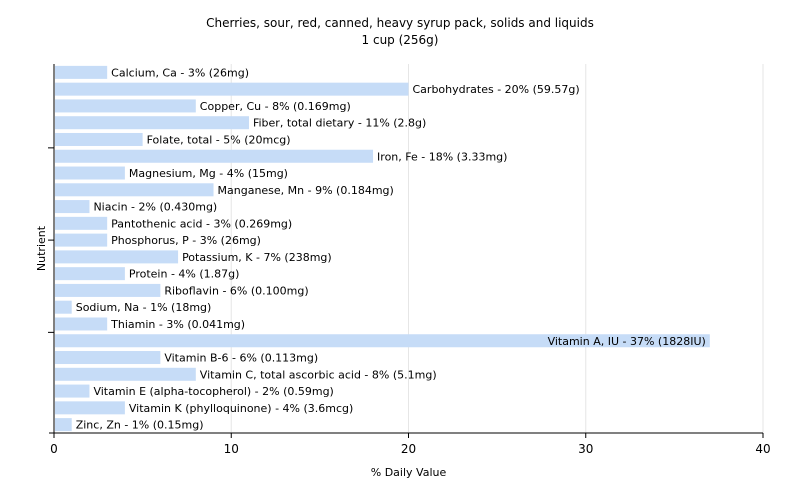 The height and width of the screenshot is (500, 800). What do you see at coordinates (41, 248) in the screenshot?
I see `y-axis-title: Nutrient` at bounding box center [41, 248].